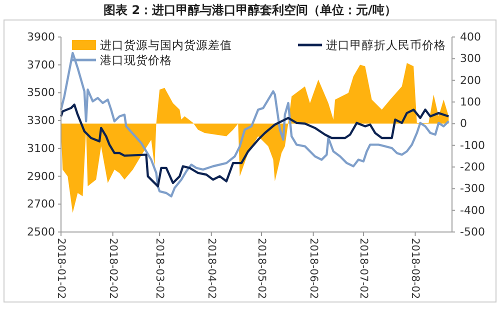  Describe the element at coordinates (250, 10) in the screenshot. I see `chart-title: 图表 2：进口甲醇与港口甲醇套利空间（单位：元/吨）` at that location.